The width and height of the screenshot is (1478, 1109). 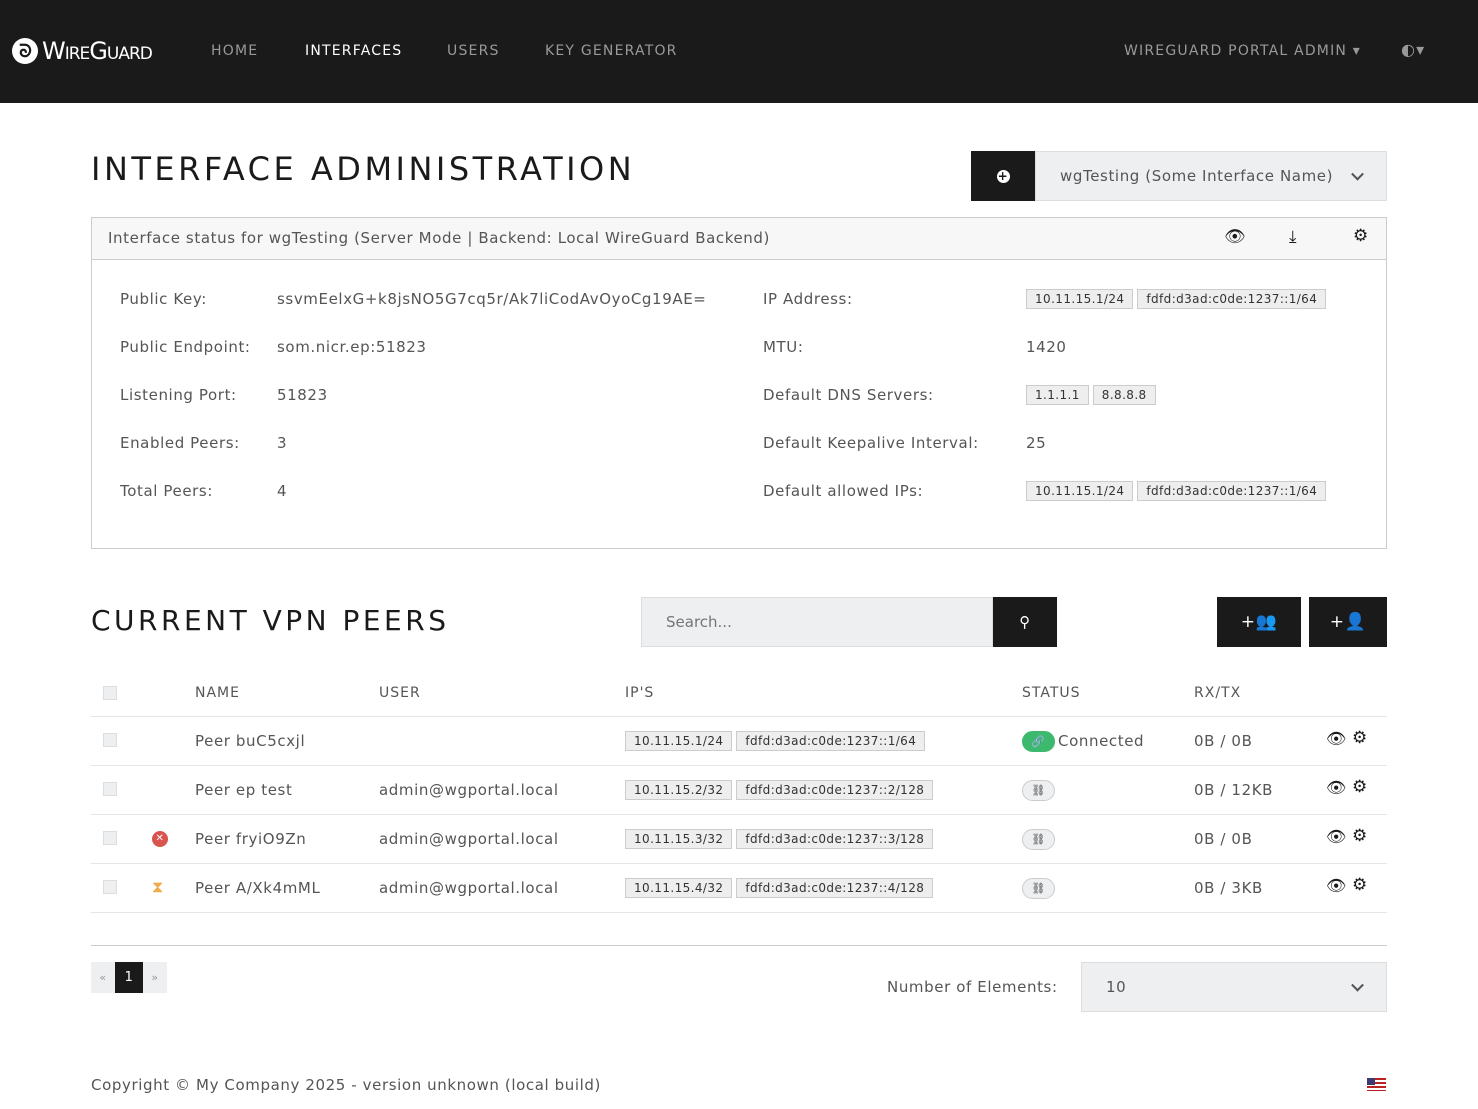 I want to click on page-1: 1, so click(x=129, y=977).